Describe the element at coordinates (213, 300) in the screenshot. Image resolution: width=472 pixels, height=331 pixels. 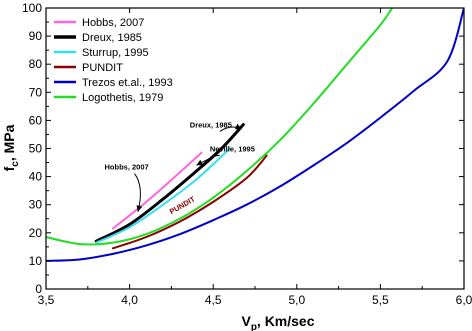
I see `x-tick-label-2: 4,5` at that location.